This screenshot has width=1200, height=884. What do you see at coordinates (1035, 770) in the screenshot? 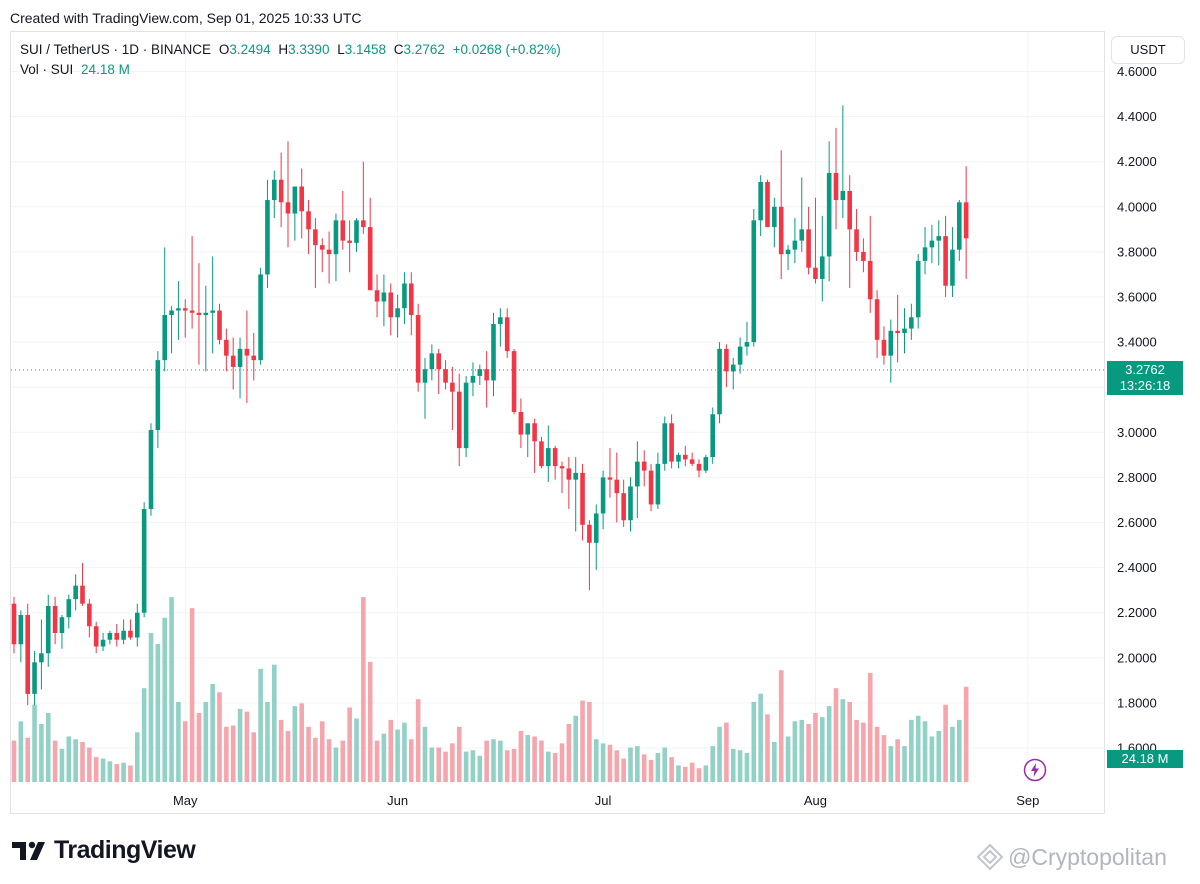
I see `flash-icon` at bounding box center [1035, 770].